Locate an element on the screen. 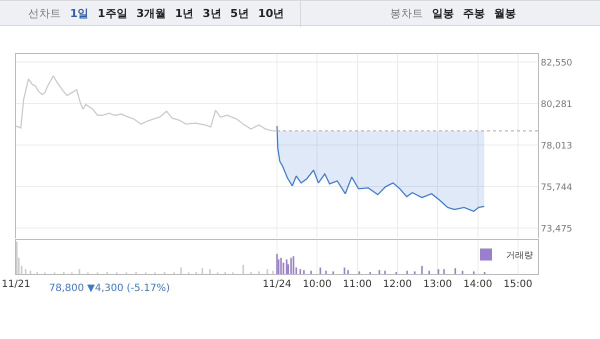  text: 월봉 is located at coordinates (505, 13).